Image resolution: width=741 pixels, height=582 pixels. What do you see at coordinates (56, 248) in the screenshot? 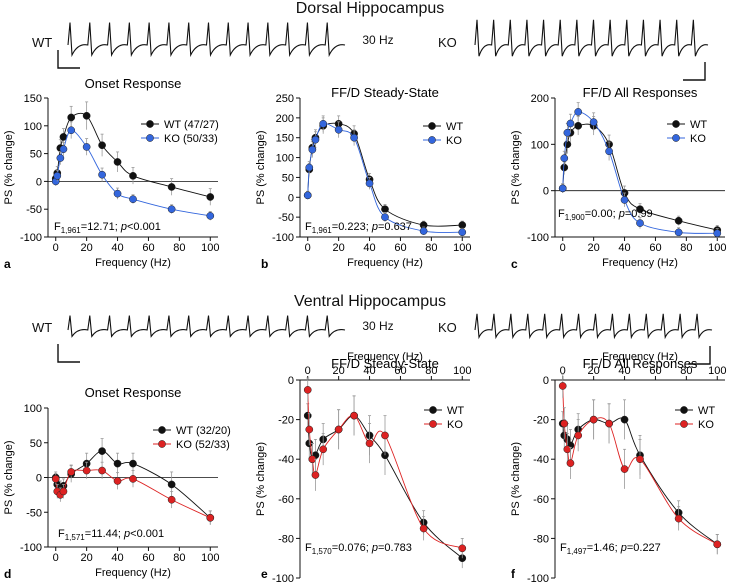
I see `panel-a-x-tick-label: 0` at bounding box center [56, 248].